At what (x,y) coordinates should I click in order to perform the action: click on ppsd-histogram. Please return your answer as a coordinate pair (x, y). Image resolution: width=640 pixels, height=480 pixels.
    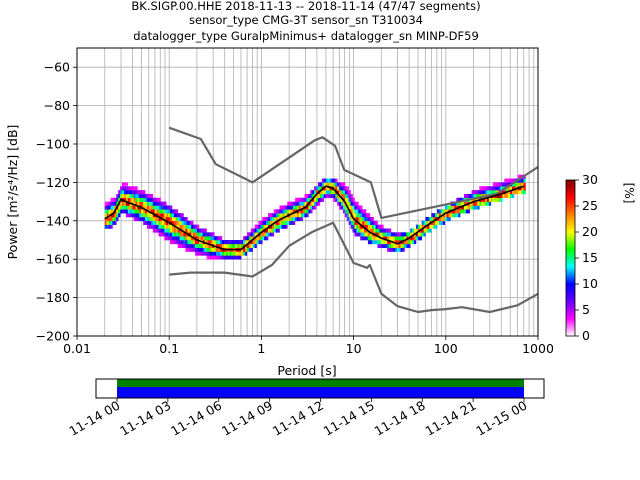
    Looking at the image, I should click on (315, 217).